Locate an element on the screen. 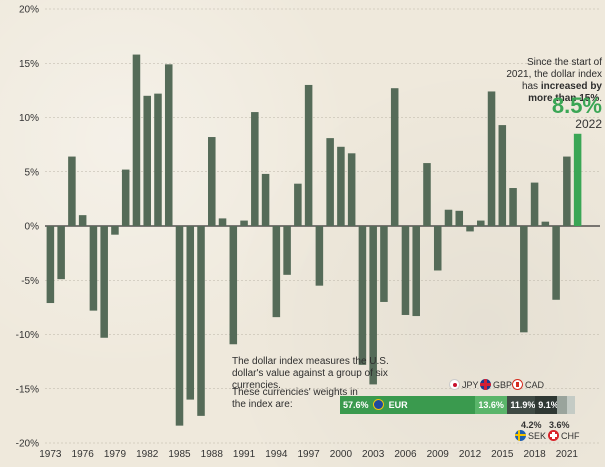 The height and width of the screenshot is (467, 605). y-tick-label: -10% is located at coordinates (27, 335).